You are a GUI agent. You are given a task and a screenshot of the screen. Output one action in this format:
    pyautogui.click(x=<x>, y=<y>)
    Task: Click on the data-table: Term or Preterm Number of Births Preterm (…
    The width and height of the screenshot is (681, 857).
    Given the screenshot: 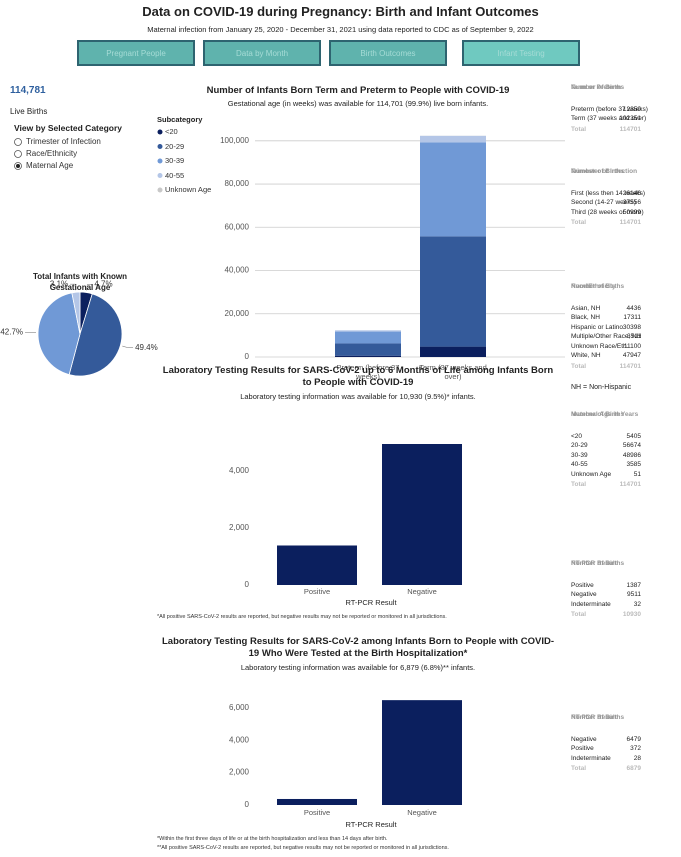 What is the action you would take?
    pyautogui.click(x=626, y=109)
    